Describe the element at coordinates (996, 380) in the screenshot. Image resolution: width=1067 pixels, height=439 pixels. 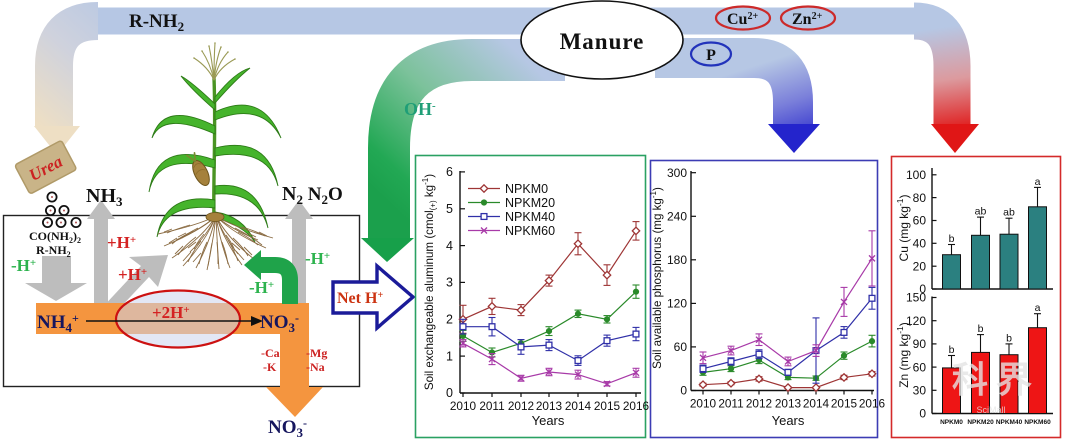
I see `svg-text: 科界` at that location.